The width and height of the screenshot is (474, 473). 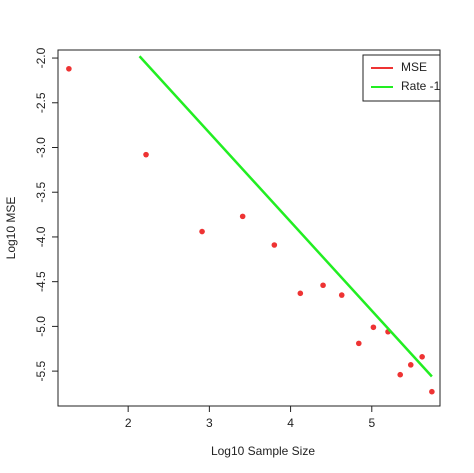 I want to click on y-tick-label: -3.5, so click(x=41, y=192).